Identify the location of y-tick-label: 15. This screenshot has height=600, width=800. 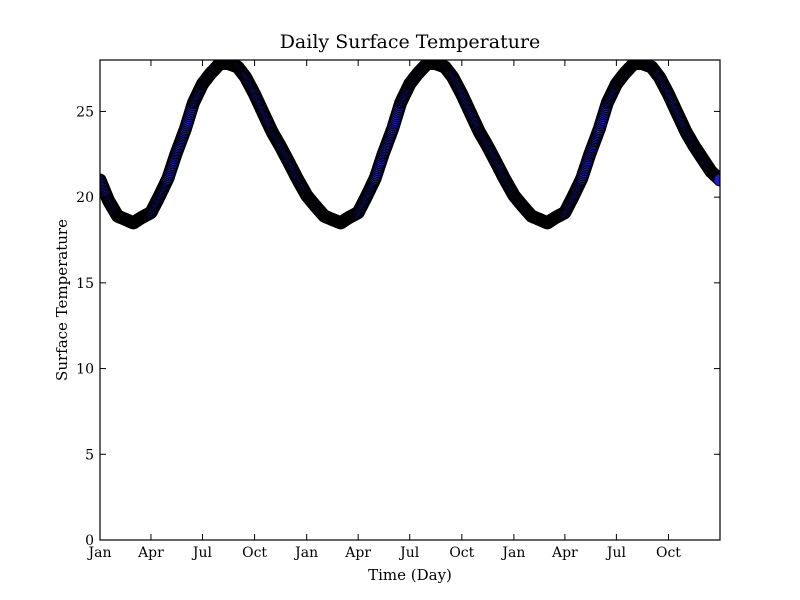
(85, 284).